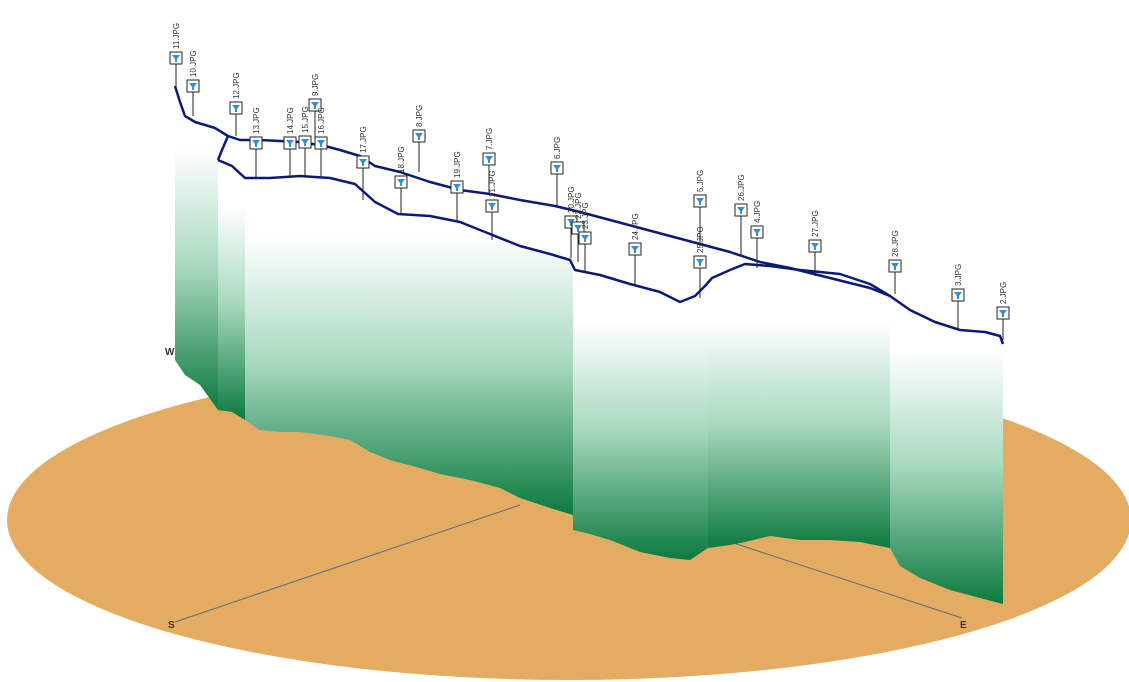 The image size is (1129, 682). Describe the element at coordinates (363, 139) in the screenshot. I see `photo-label: 17.JPG` at that location.